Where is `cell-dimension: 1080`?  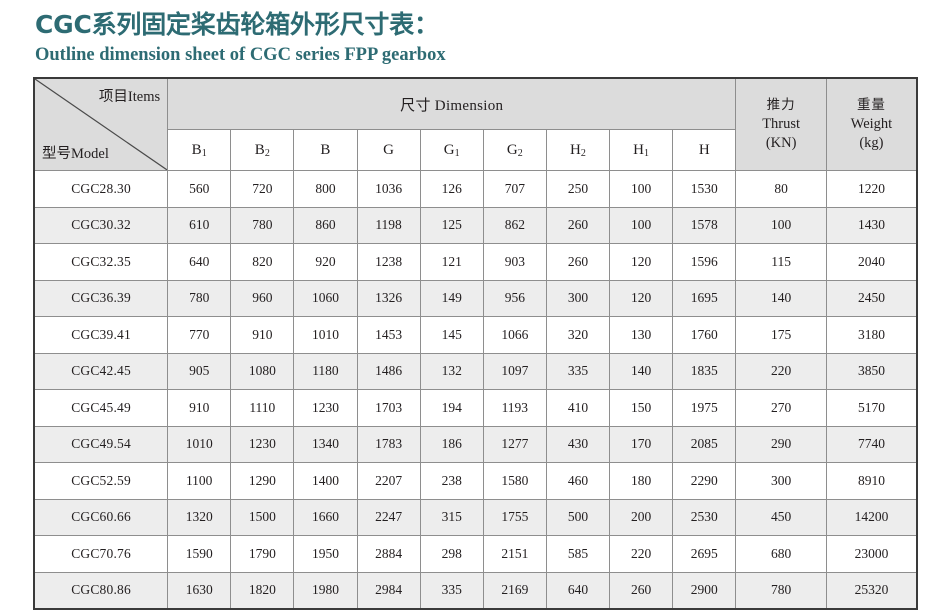
cell-dimension: 1080 is located at coordinates (262, 371).